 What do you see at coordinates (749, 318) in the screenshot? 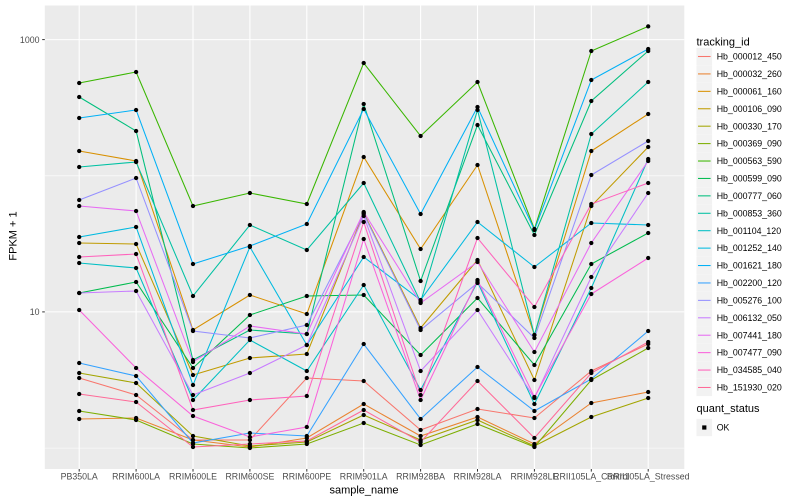
I see `svg-text: Hb_006132_050` at bounding box center [749, 318].